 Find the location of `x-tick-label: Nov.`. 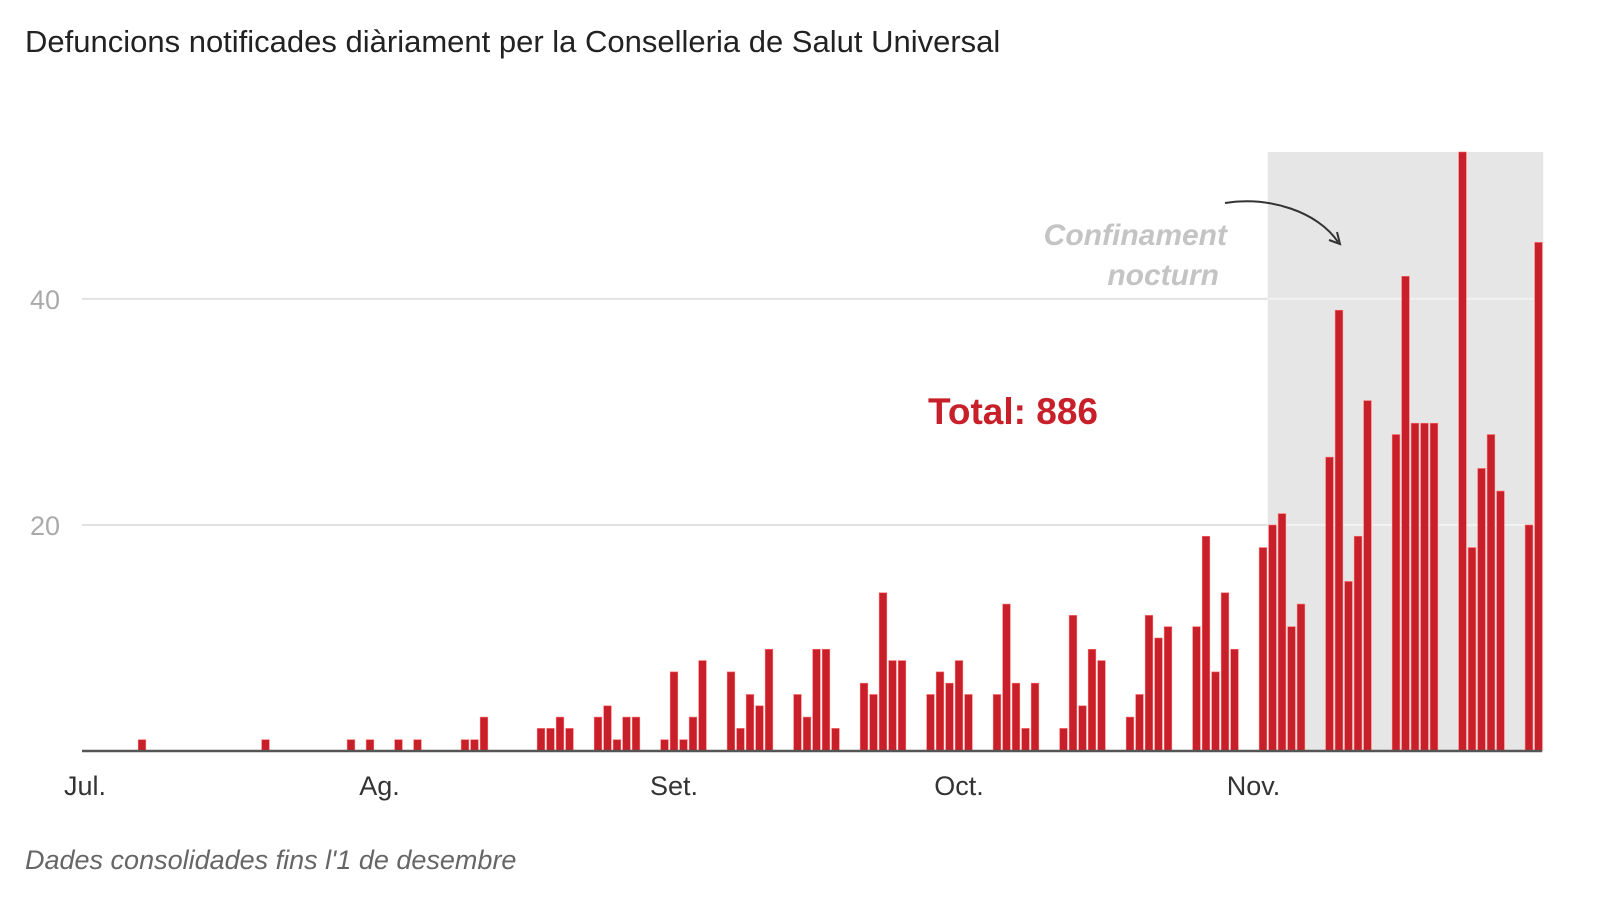

x-tick-label: Nov. is located at coordinates (1254, 786).